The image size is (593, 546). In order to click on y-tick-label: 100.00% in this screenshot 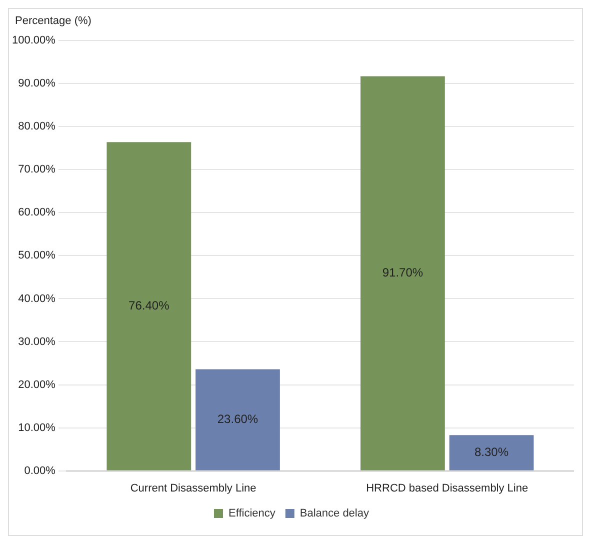, I will do `click(34, 40)`.